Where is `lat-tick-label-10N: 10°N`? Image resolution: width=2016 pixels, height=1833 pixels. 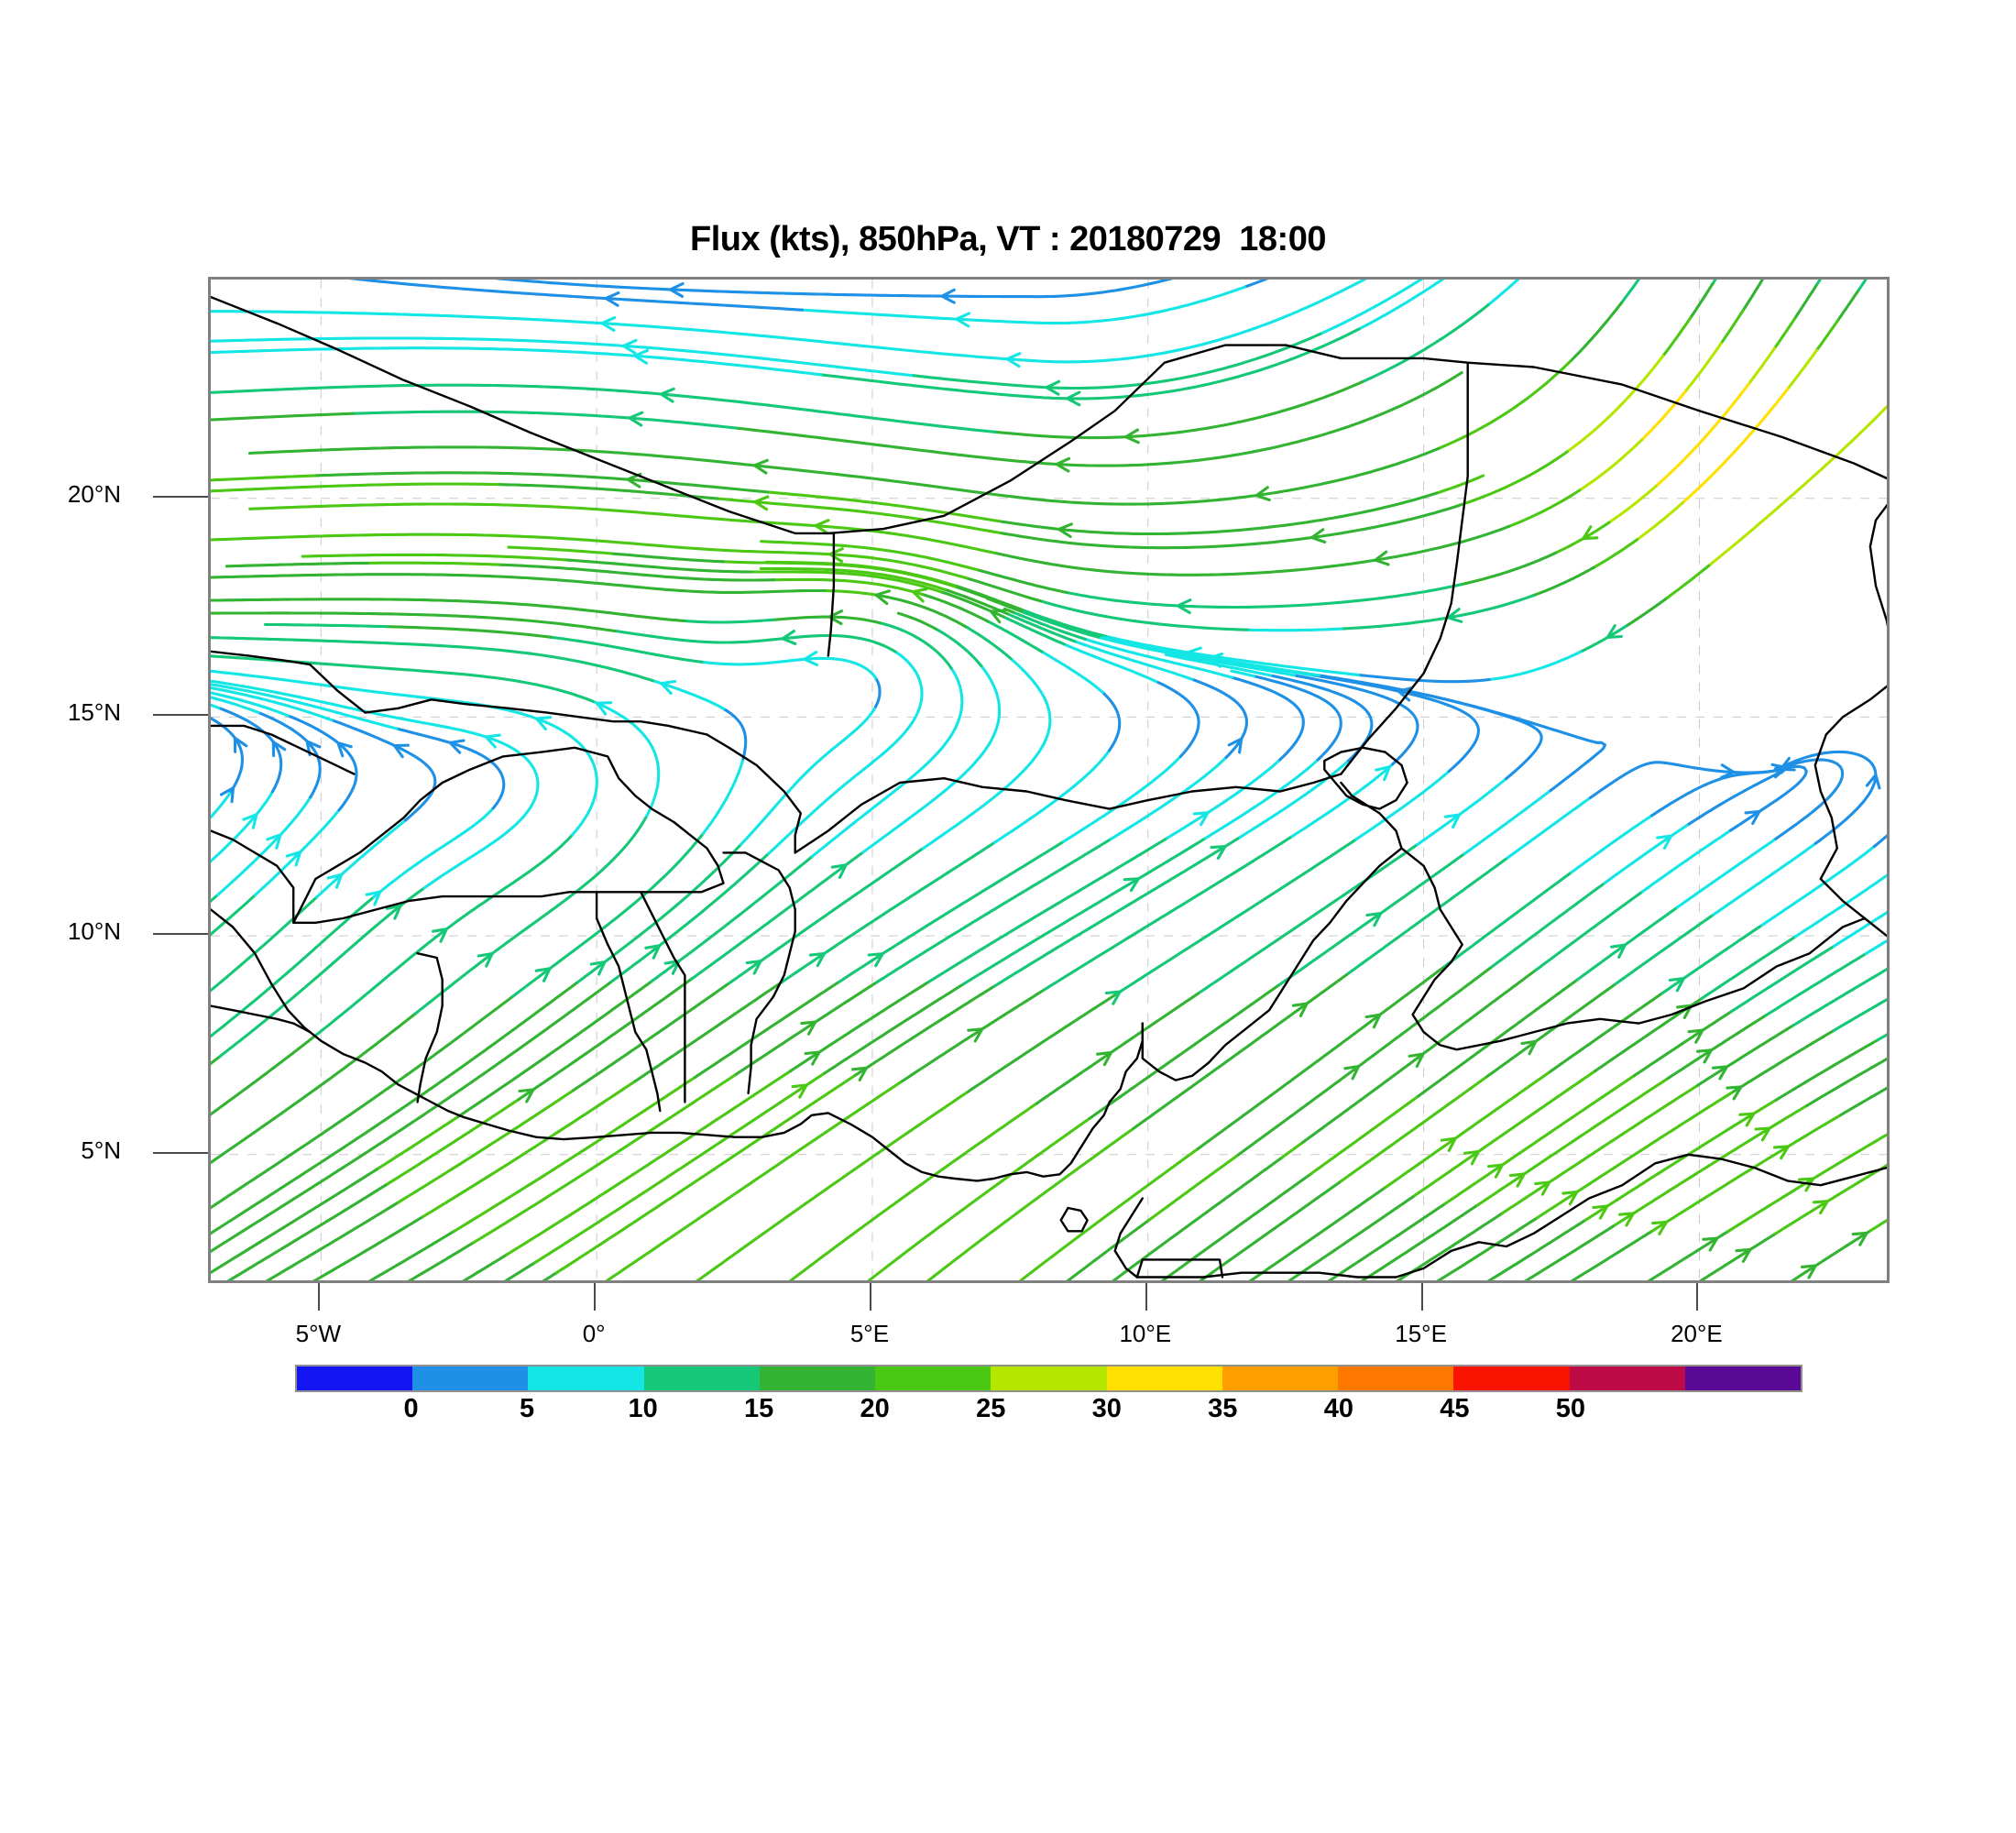
lat-tick-label-10N: 10°N is located at coordinates (94, 931).